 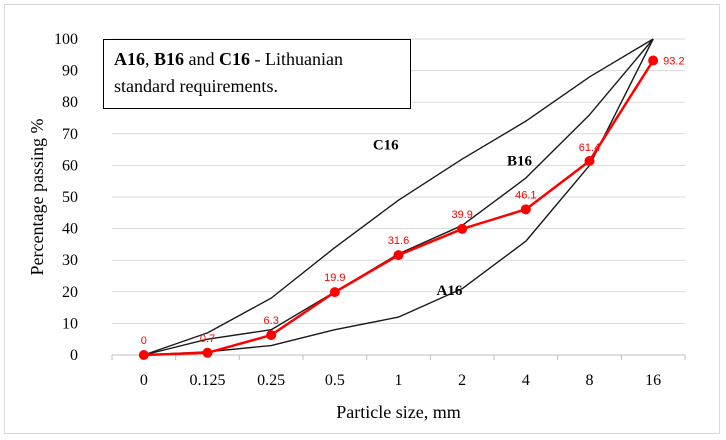 What do you see at coordinates (74, 355) in the screenshot?
I see `y-tick-label: 0` at bounding box center [74, 355].